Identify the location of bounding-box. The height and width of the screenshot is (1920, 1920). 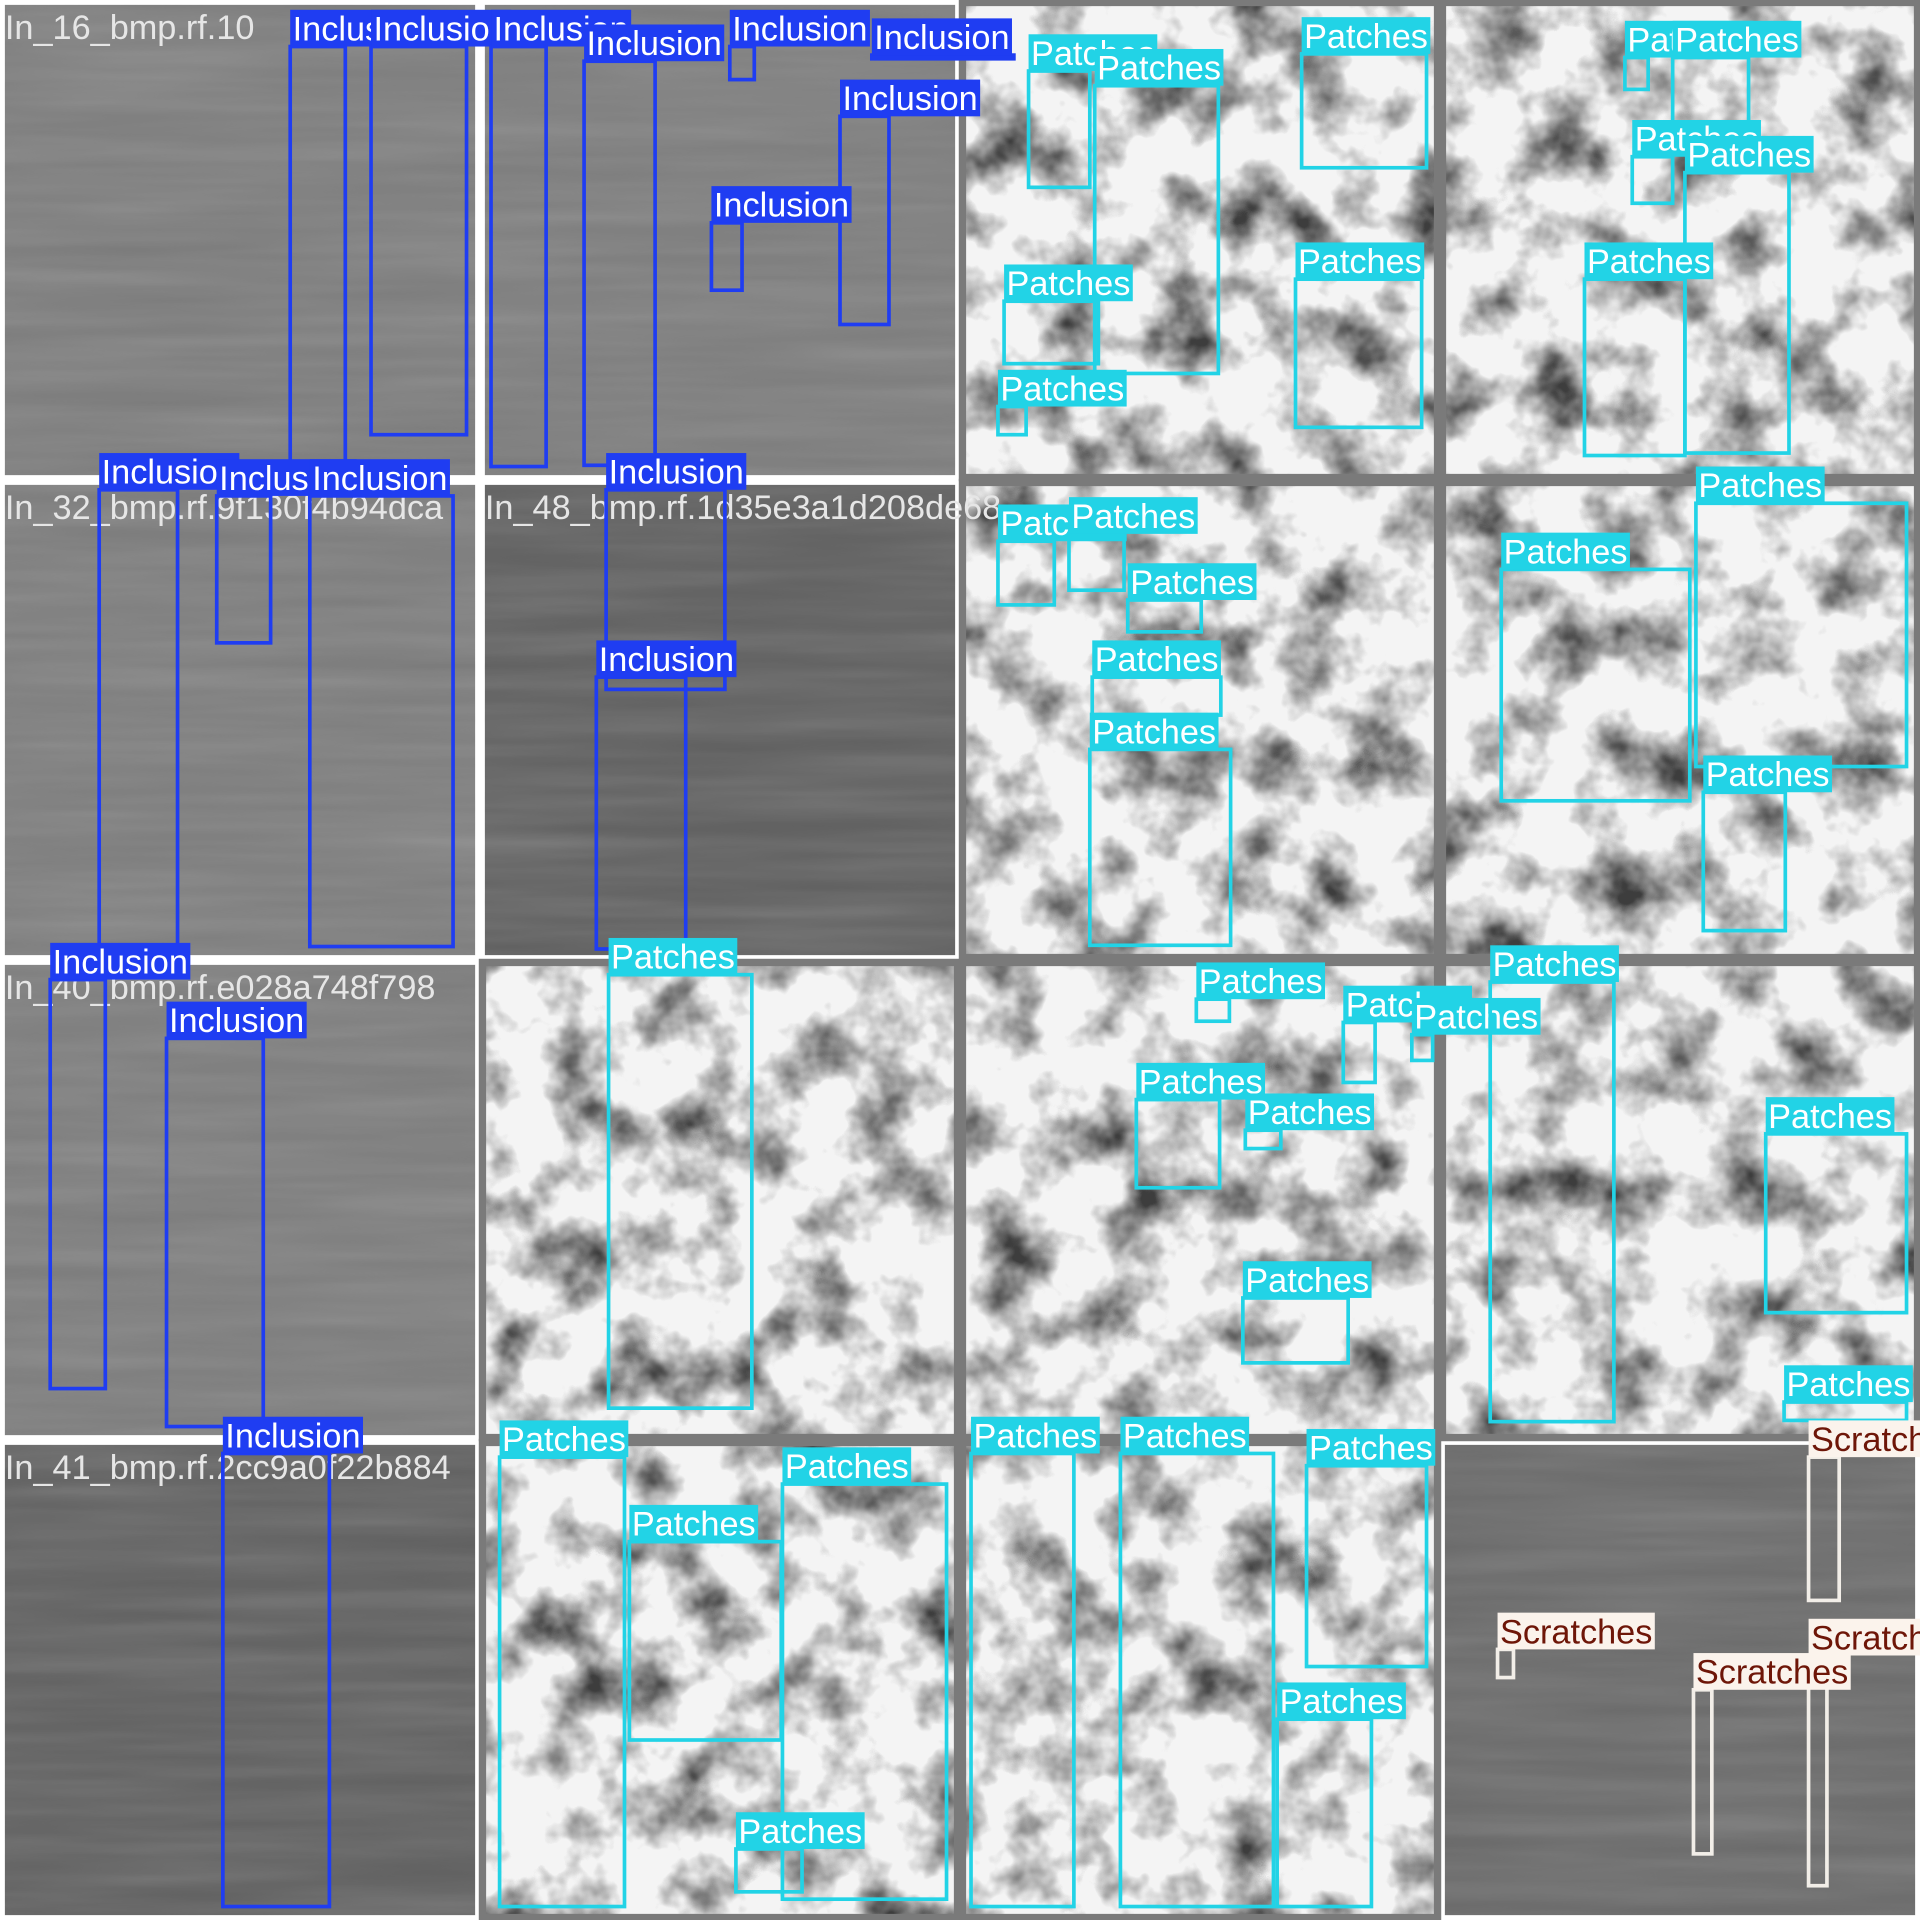
(1634, 367).